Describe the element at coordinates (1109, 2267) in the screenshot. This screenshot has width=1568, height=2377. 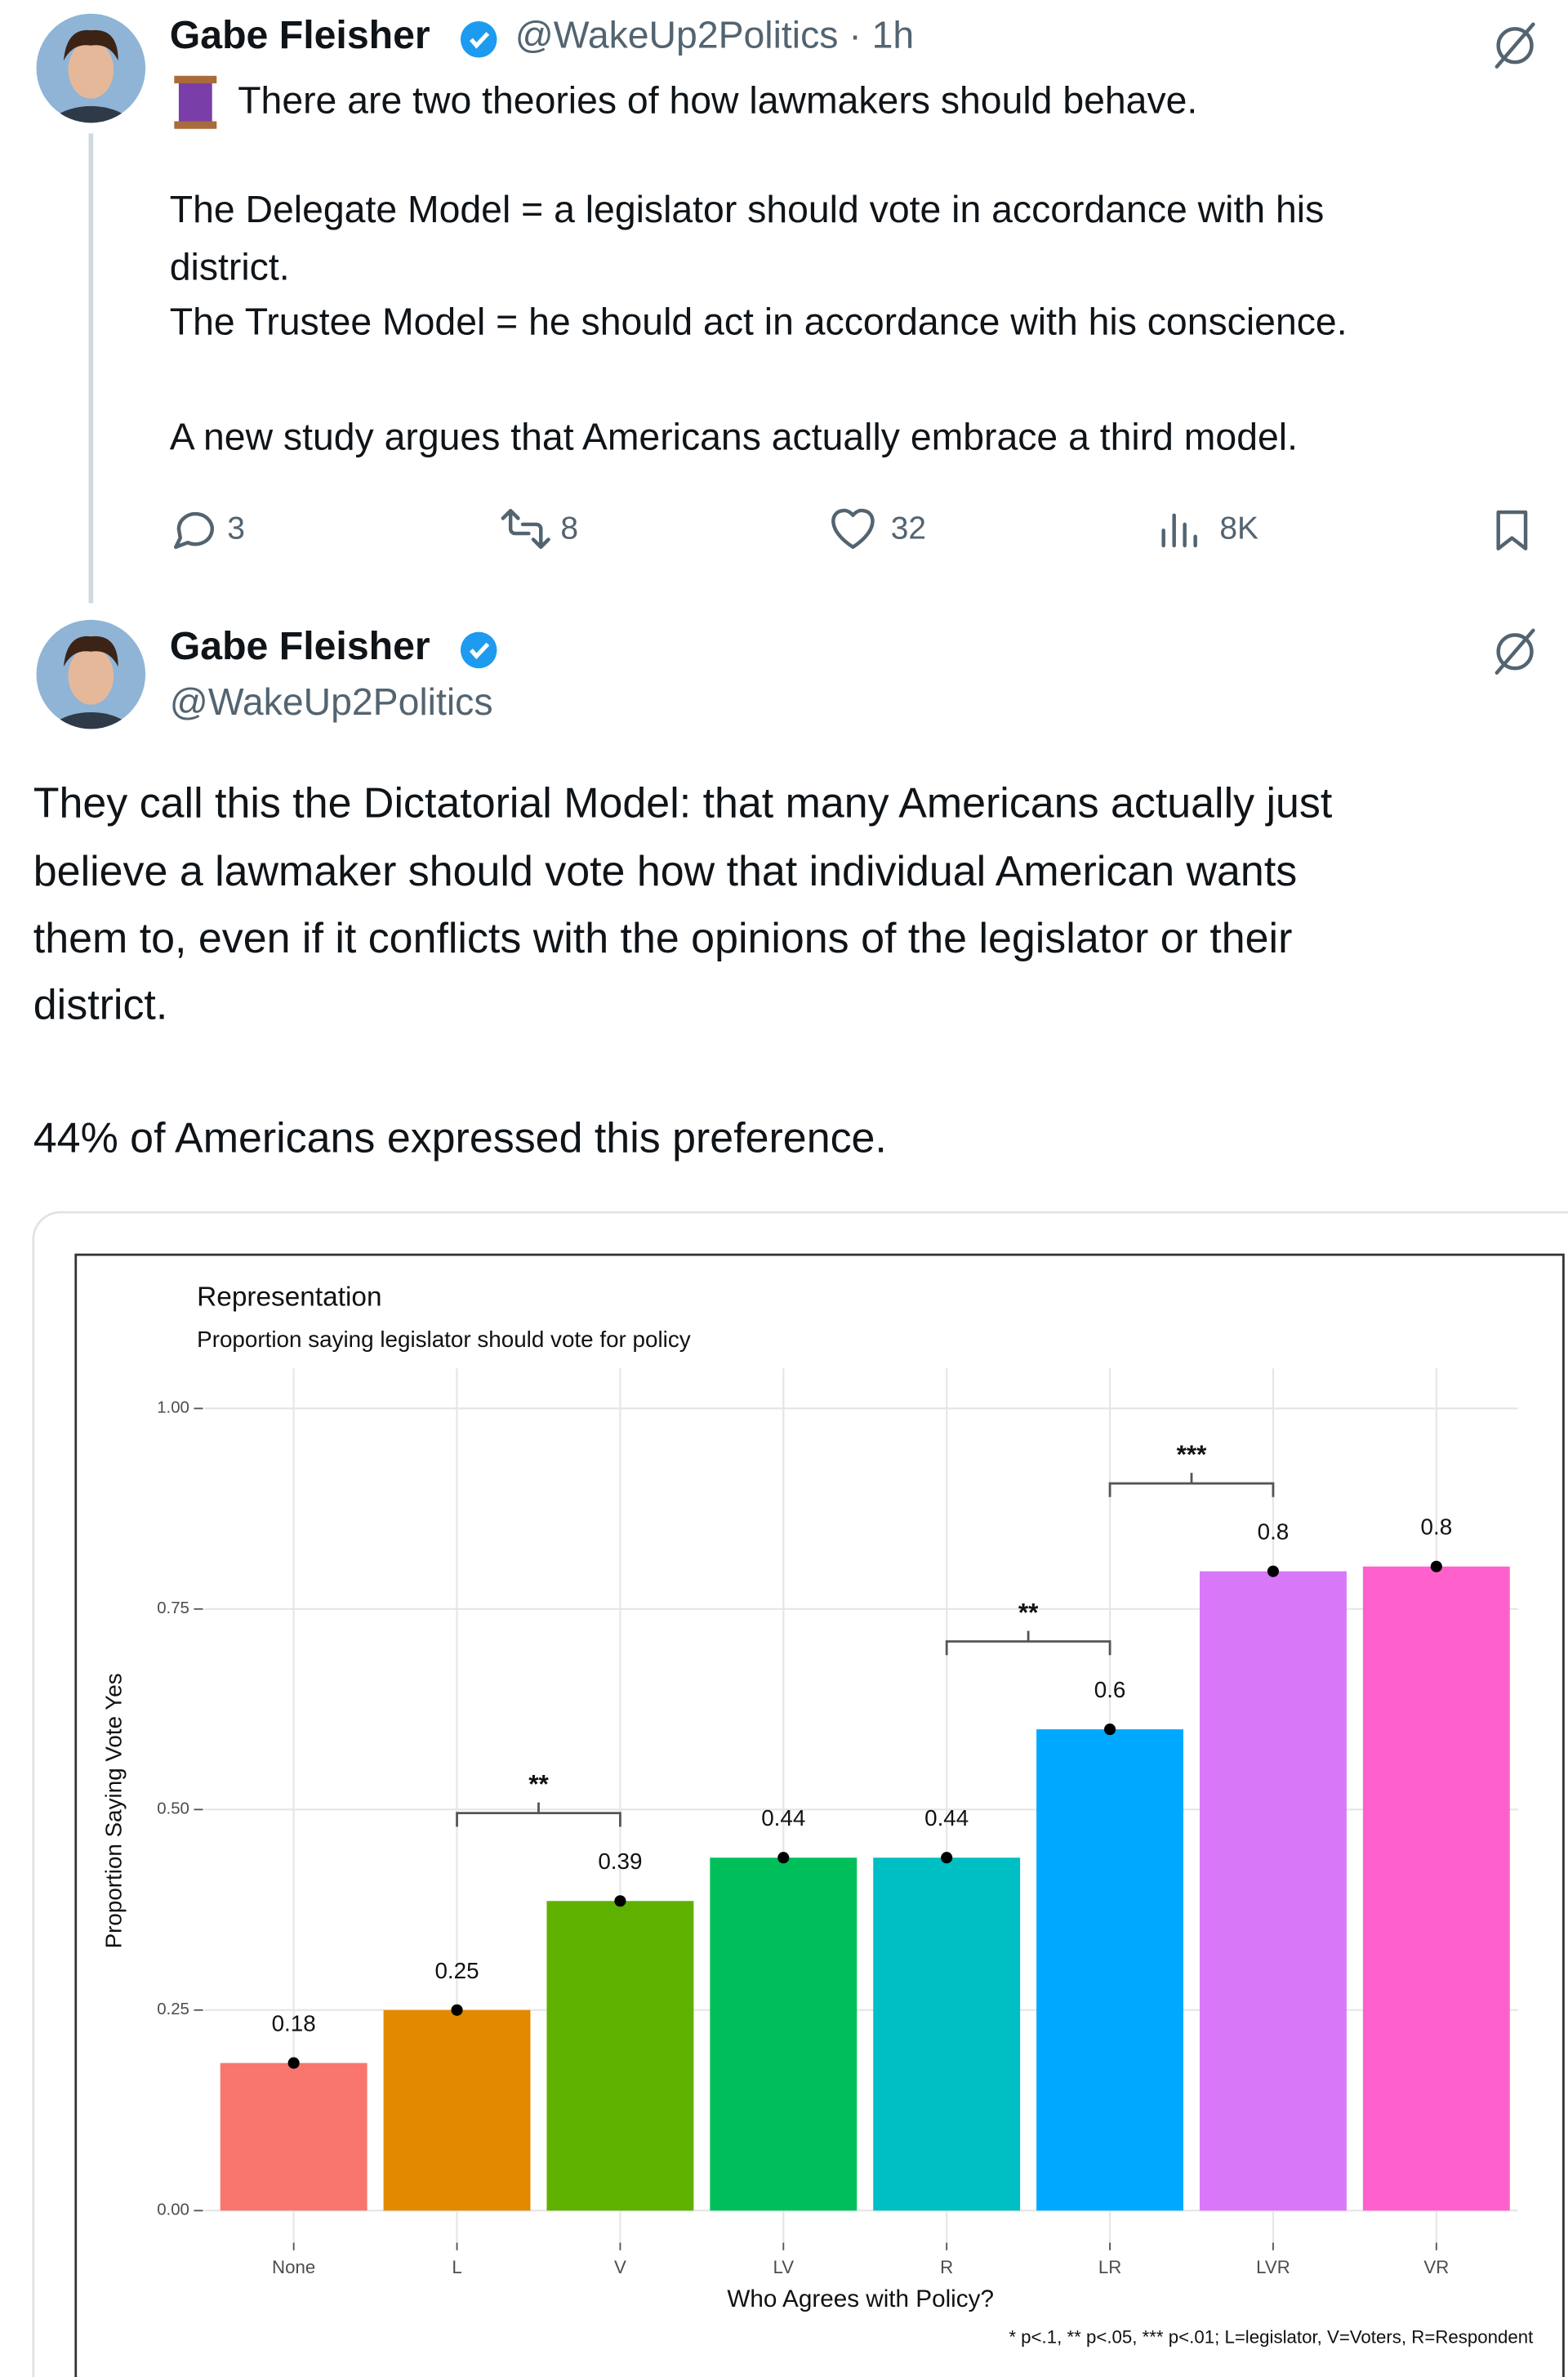
I see `x-tick-label: LR` at that location.